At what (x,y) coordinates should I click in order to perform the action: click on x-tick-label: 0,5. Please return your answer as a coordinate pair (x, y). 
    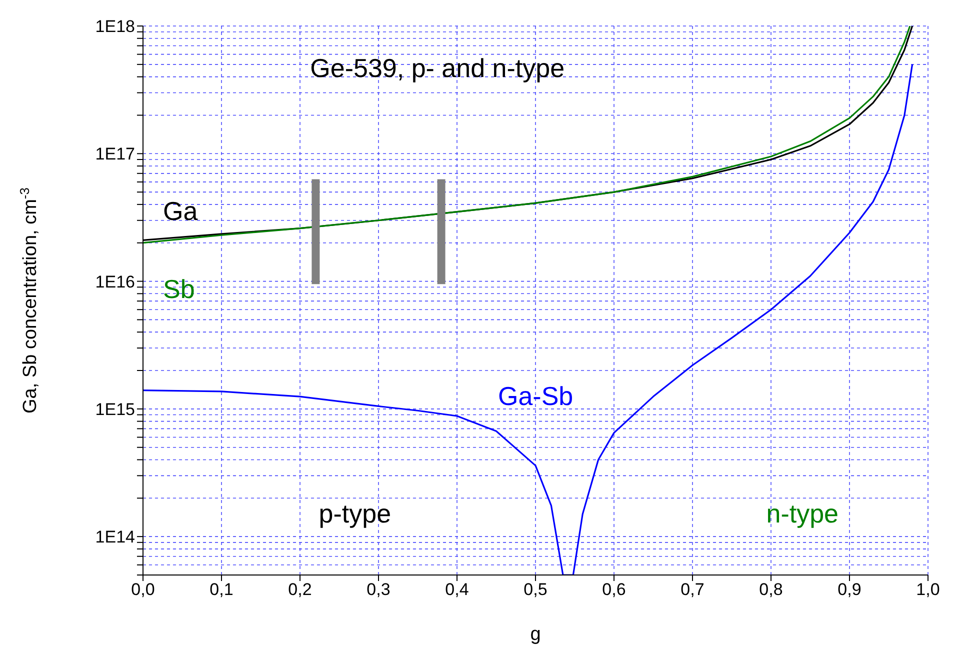
    Looking at the image, I should click on (536, 590).